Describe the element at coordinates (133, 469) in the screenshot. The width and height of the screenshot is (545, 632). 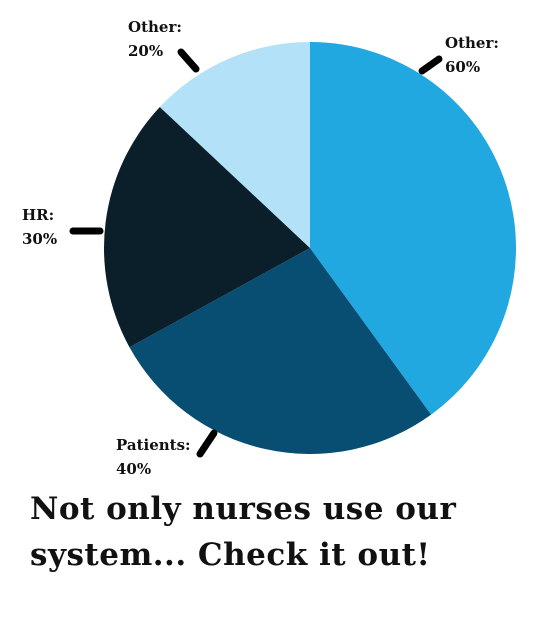
I see `slice-value-patients: 40%` at that location.